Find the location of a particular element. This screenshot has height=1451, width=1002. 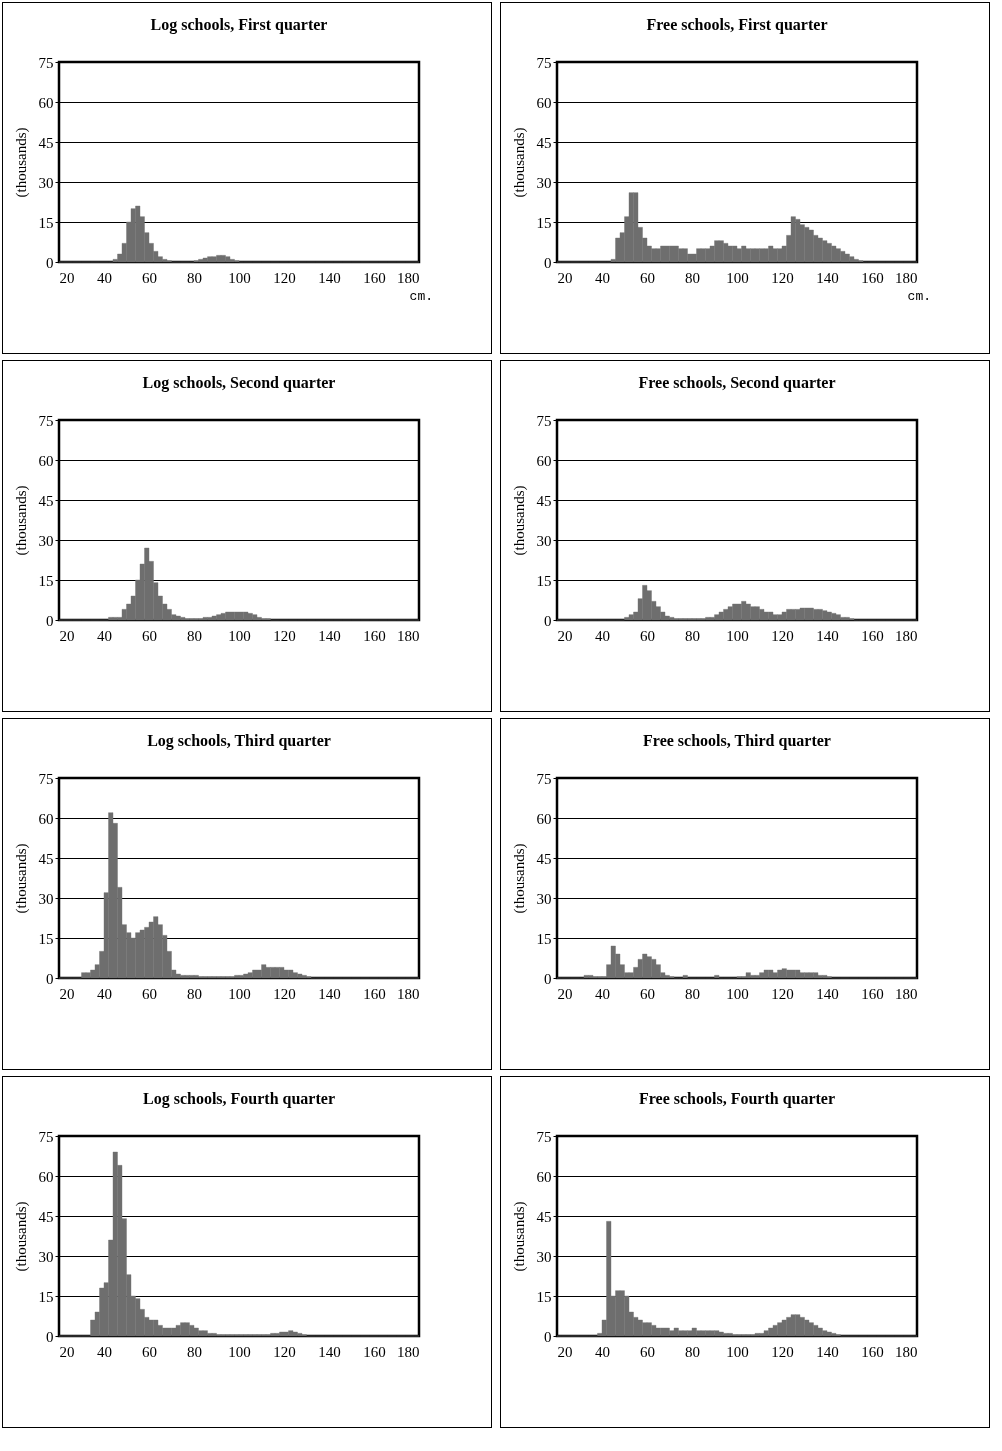

text: cm. is located at coordinates (919, 296).